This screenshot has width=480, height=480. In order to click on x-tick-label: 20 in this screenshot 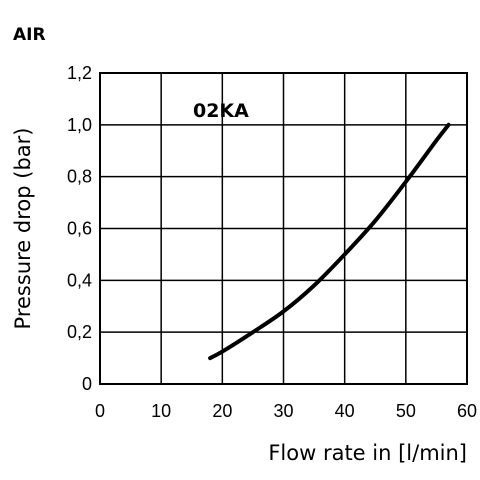, I will do `click(222, 411)`.